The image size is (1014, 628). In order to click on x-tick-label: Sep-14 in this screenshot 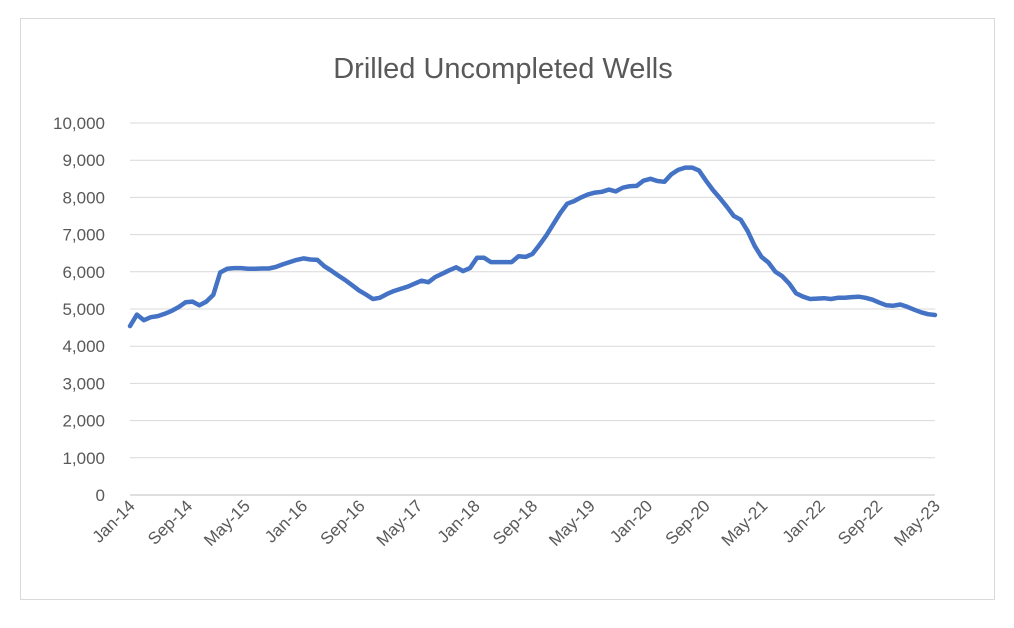, I will do `click(170, 522)`.